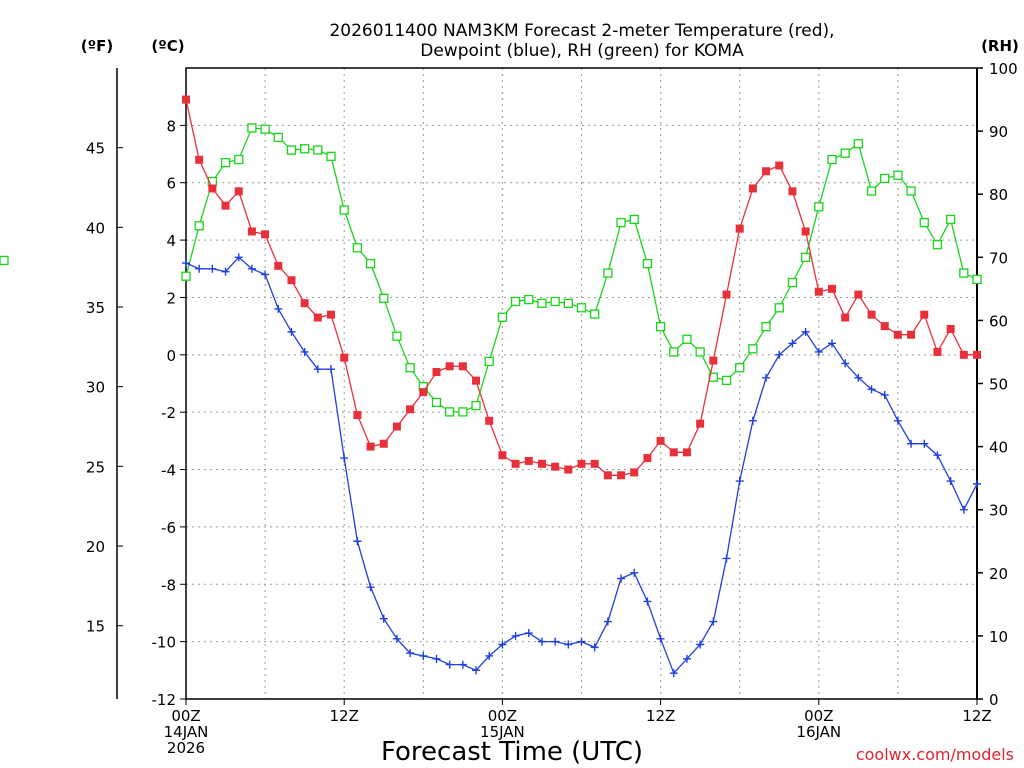  Describe the element at coordinates (998, 511) in the screenshot. I see `rh-tick-label: 30` at that location.